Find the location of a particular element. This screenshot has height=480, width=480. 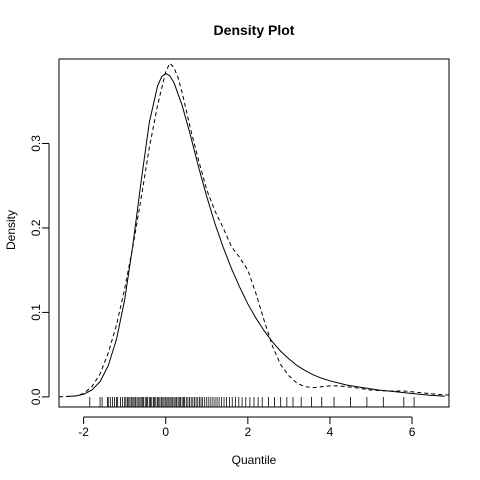

x-tick-label: 2 is located at coordinates (247, 432).